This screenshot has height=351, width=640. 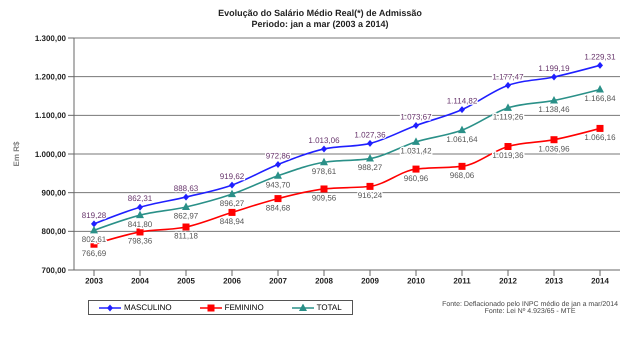 I want to click on data-label: 1.114,82, so click(x=462, y=101).